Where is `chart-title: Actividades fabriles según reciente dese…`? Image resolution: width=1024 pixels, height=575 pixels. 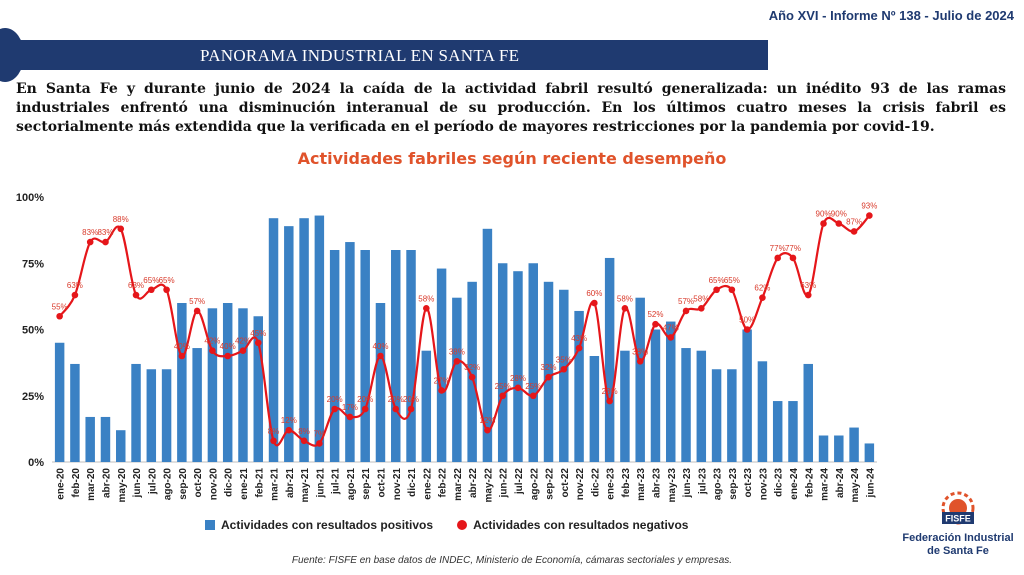 chart-title: Actividades fabriles según reciente dese… is located at coordinates (512, 158).